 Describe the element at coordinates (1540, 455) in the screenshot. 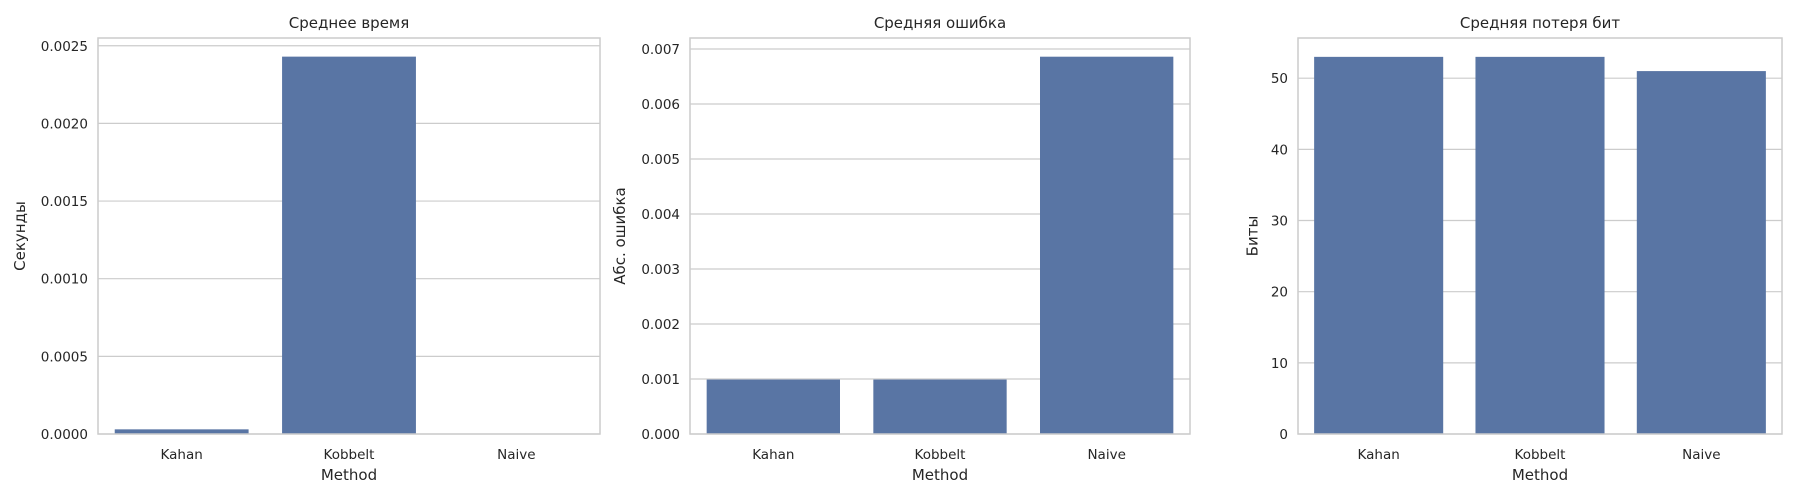

I see `x-tick-label-bits-kobbelt: Kobbelt` at that location.